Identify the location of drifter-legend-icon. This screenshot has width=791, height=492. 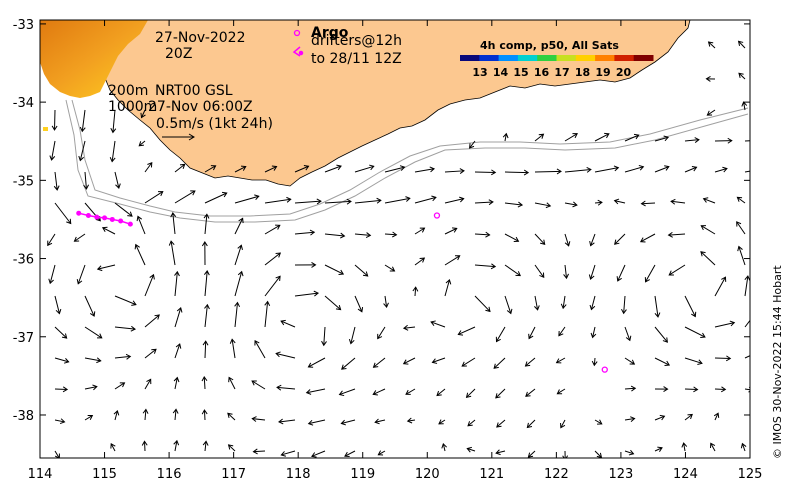
(298, 51).